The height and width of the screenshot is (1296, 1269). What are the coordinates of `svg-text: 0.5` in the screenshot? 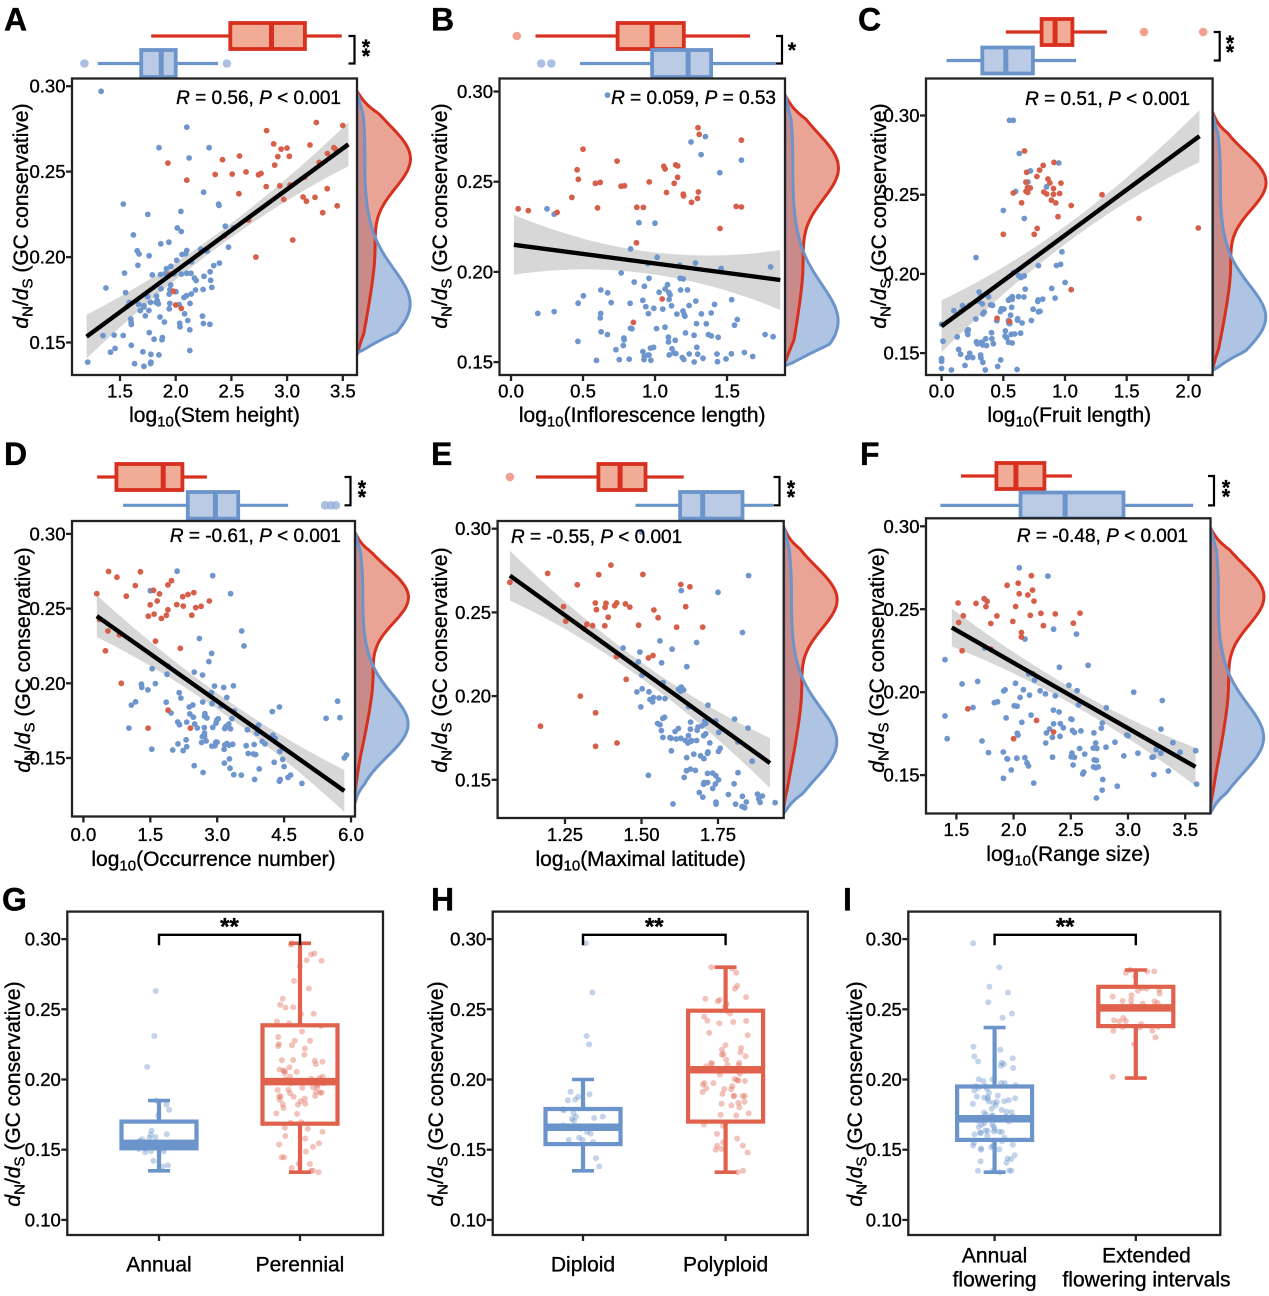 It's located at (1003, 391).